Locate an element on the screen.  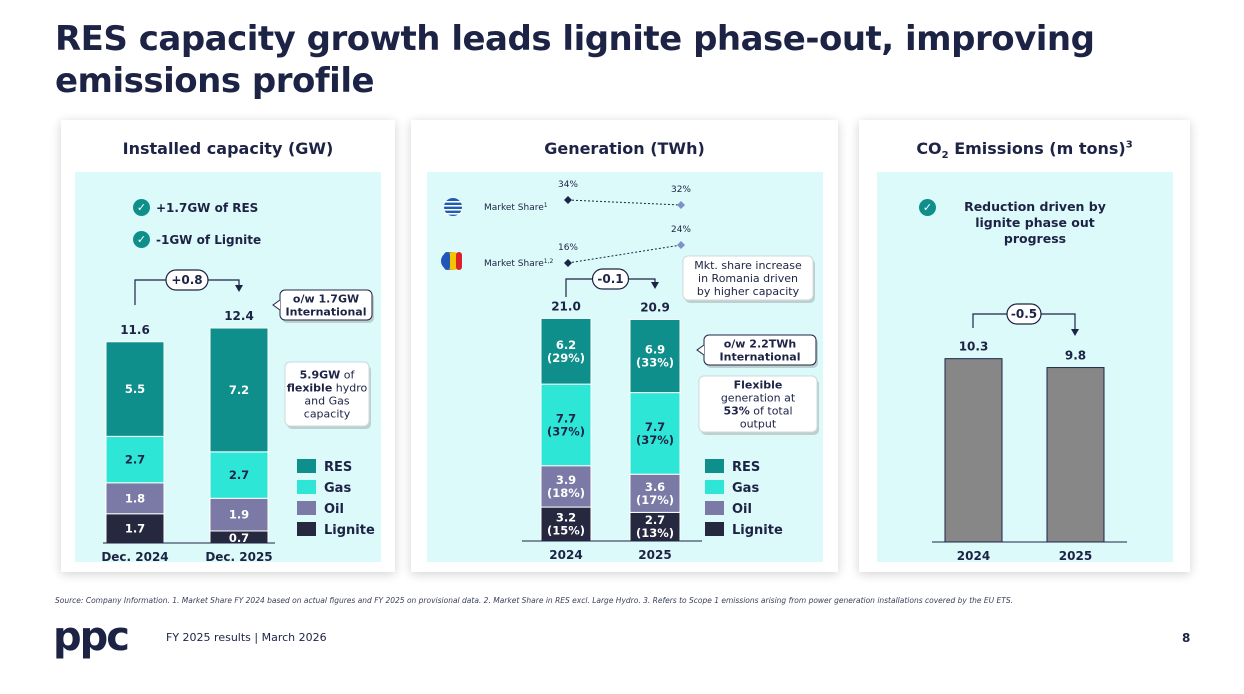
capacity-bullet-lignite: ✓ -1GW of Lignite is located at coordinates (197, 239).